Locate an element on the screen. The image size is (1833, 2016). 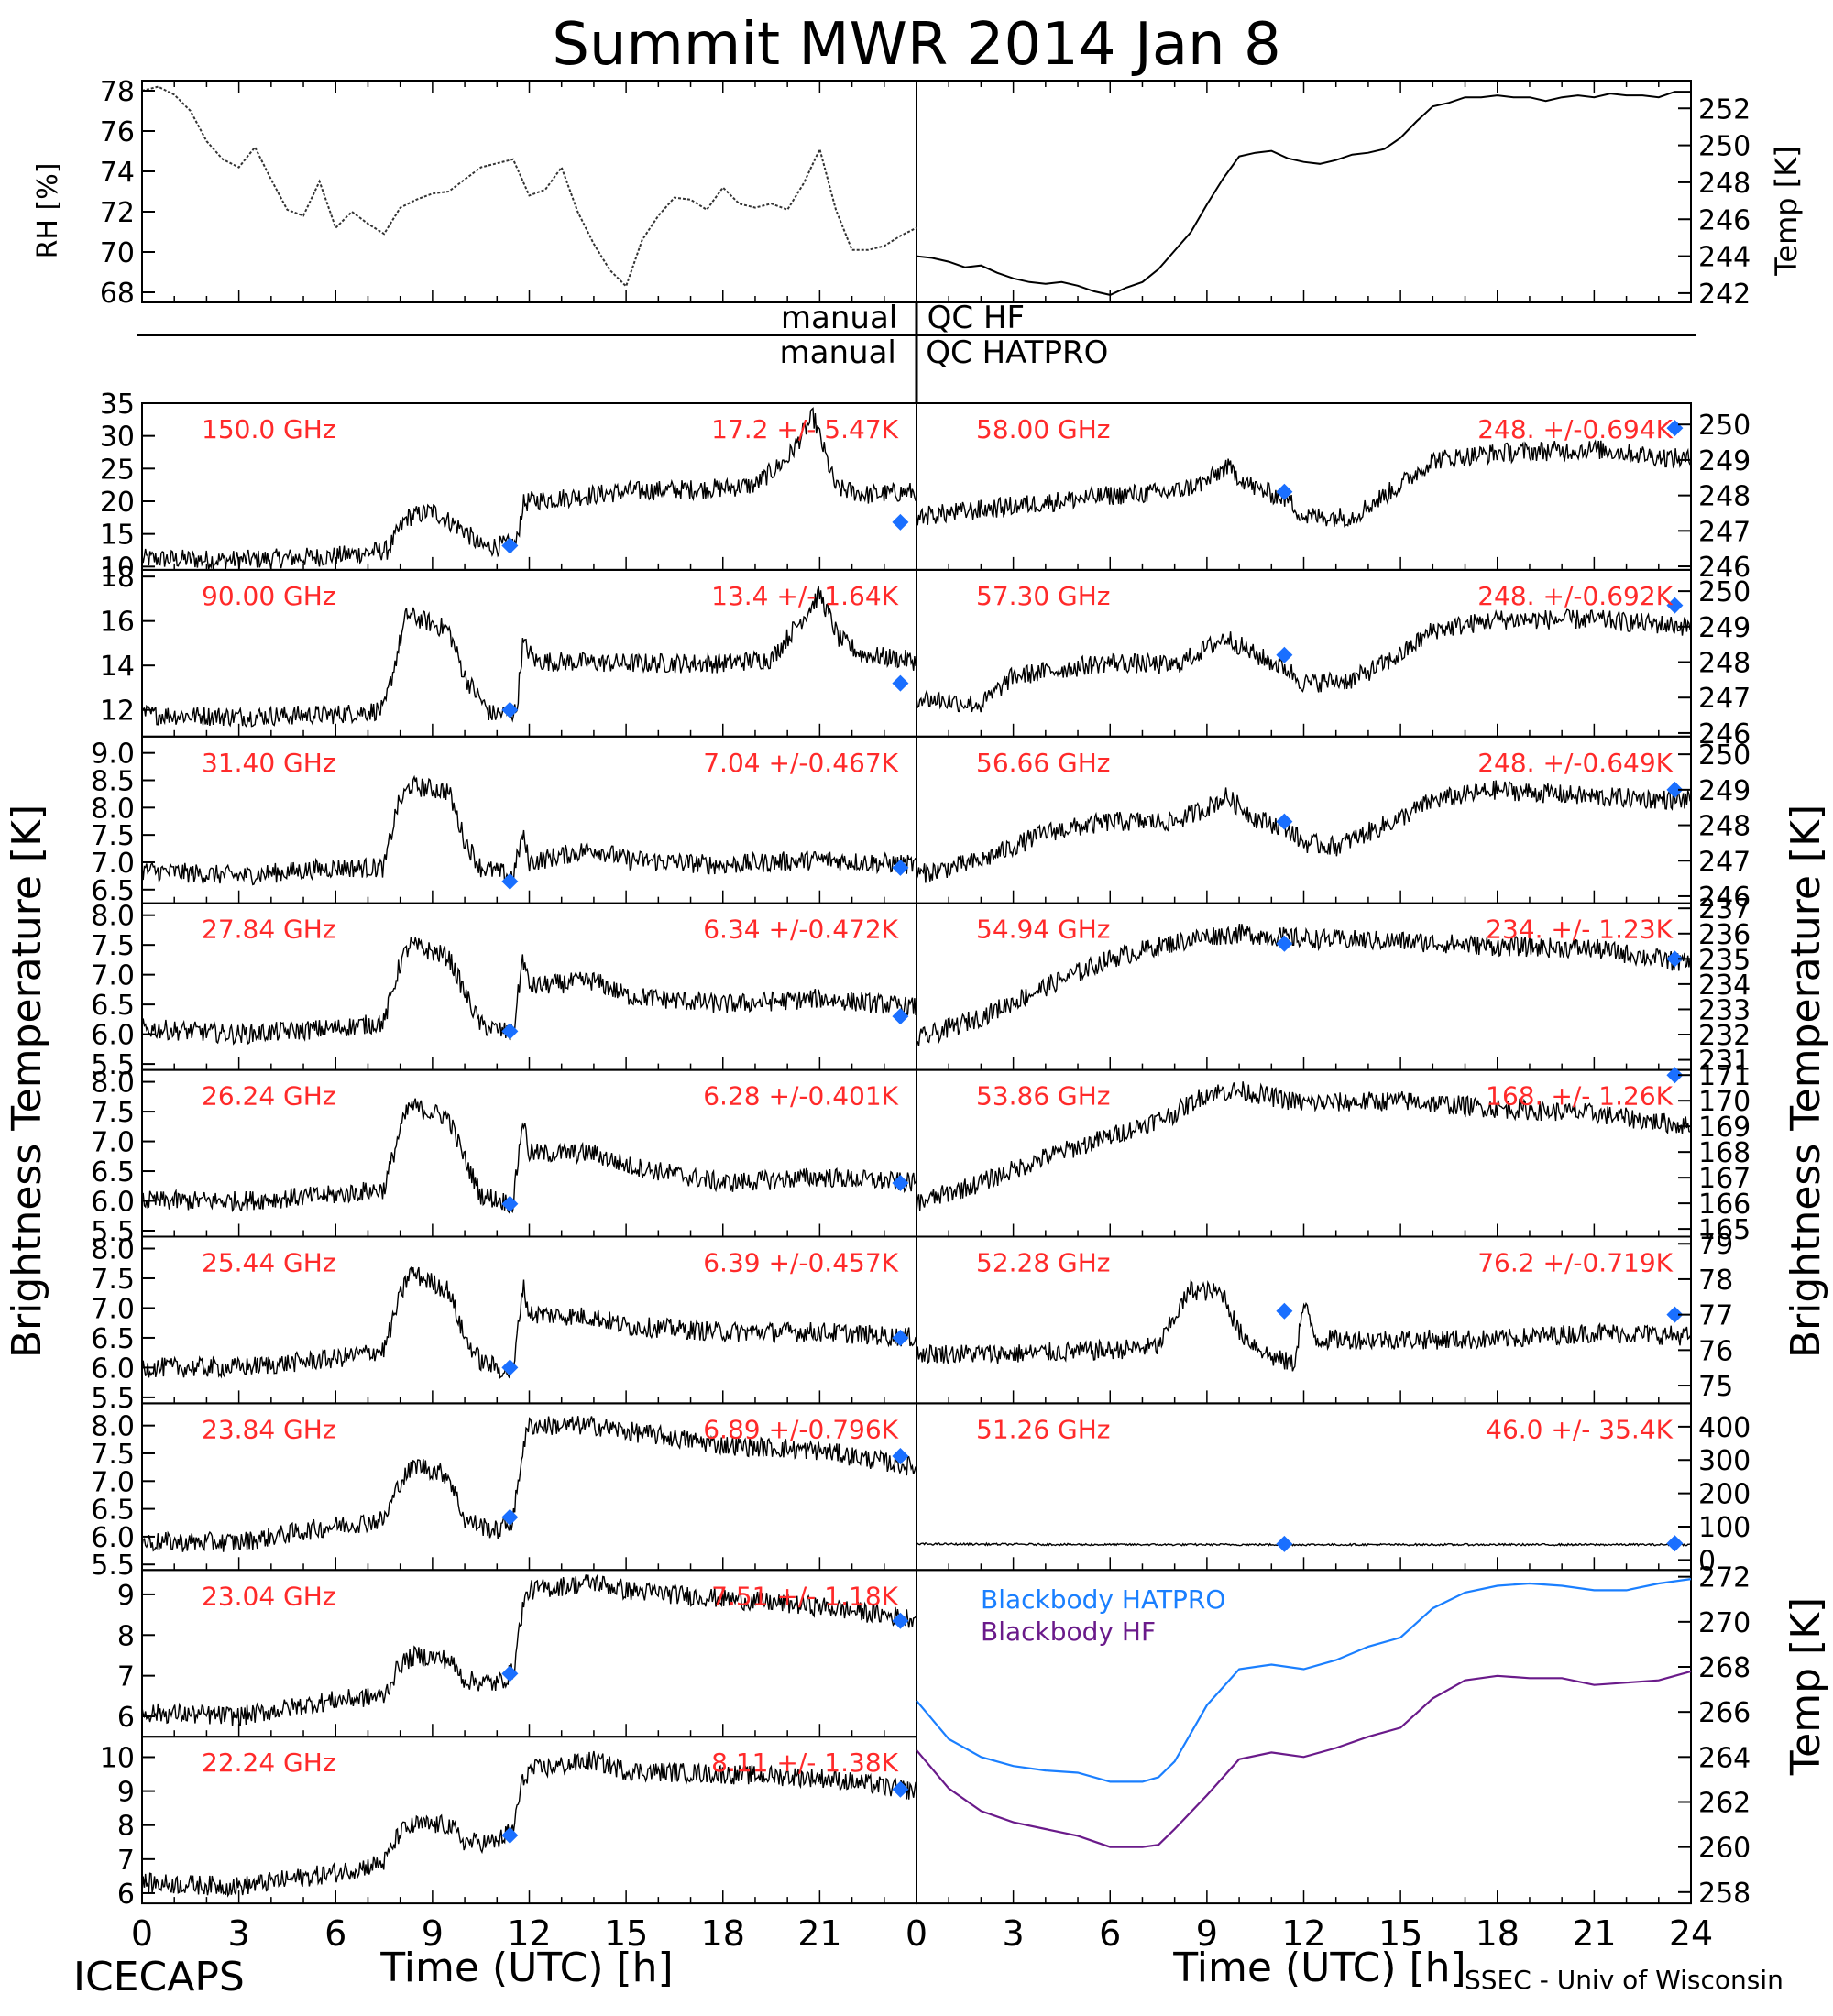
right-tb-axis-6-tick-label: 400 is located at coordinates (1724, 1428).